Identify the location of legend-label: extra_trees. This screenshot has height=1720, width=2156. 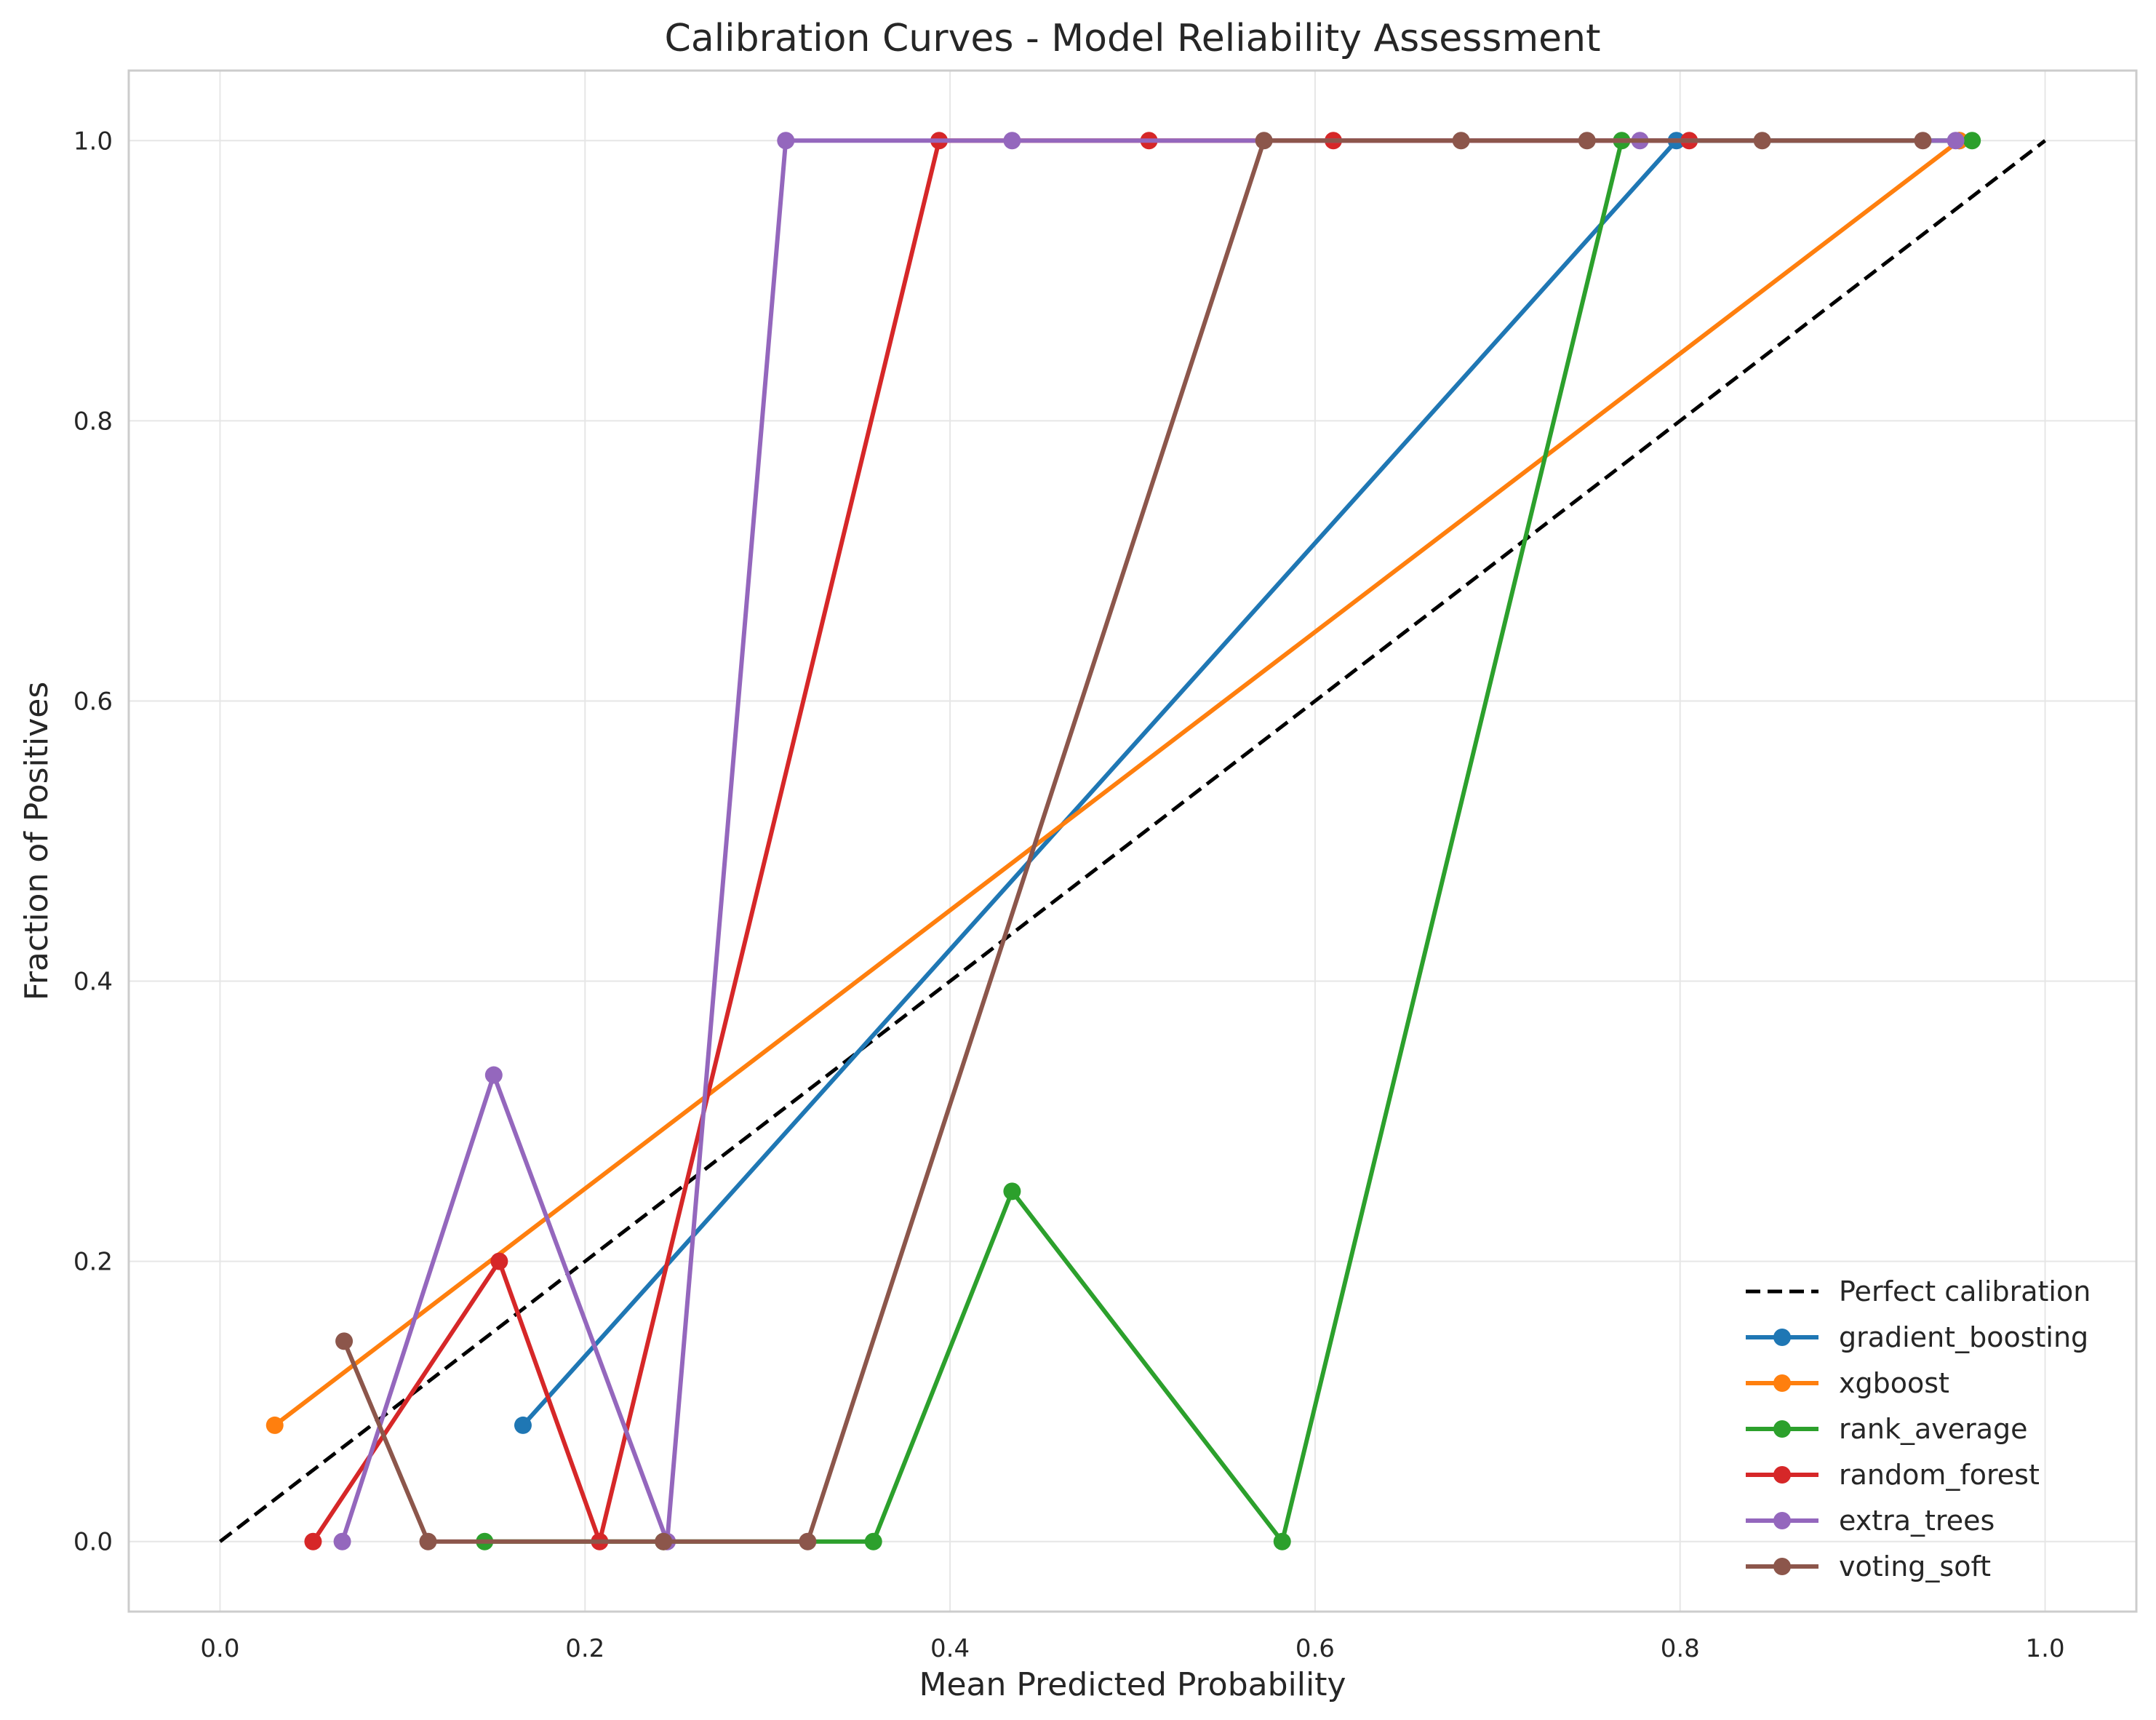
(1917, 1521).